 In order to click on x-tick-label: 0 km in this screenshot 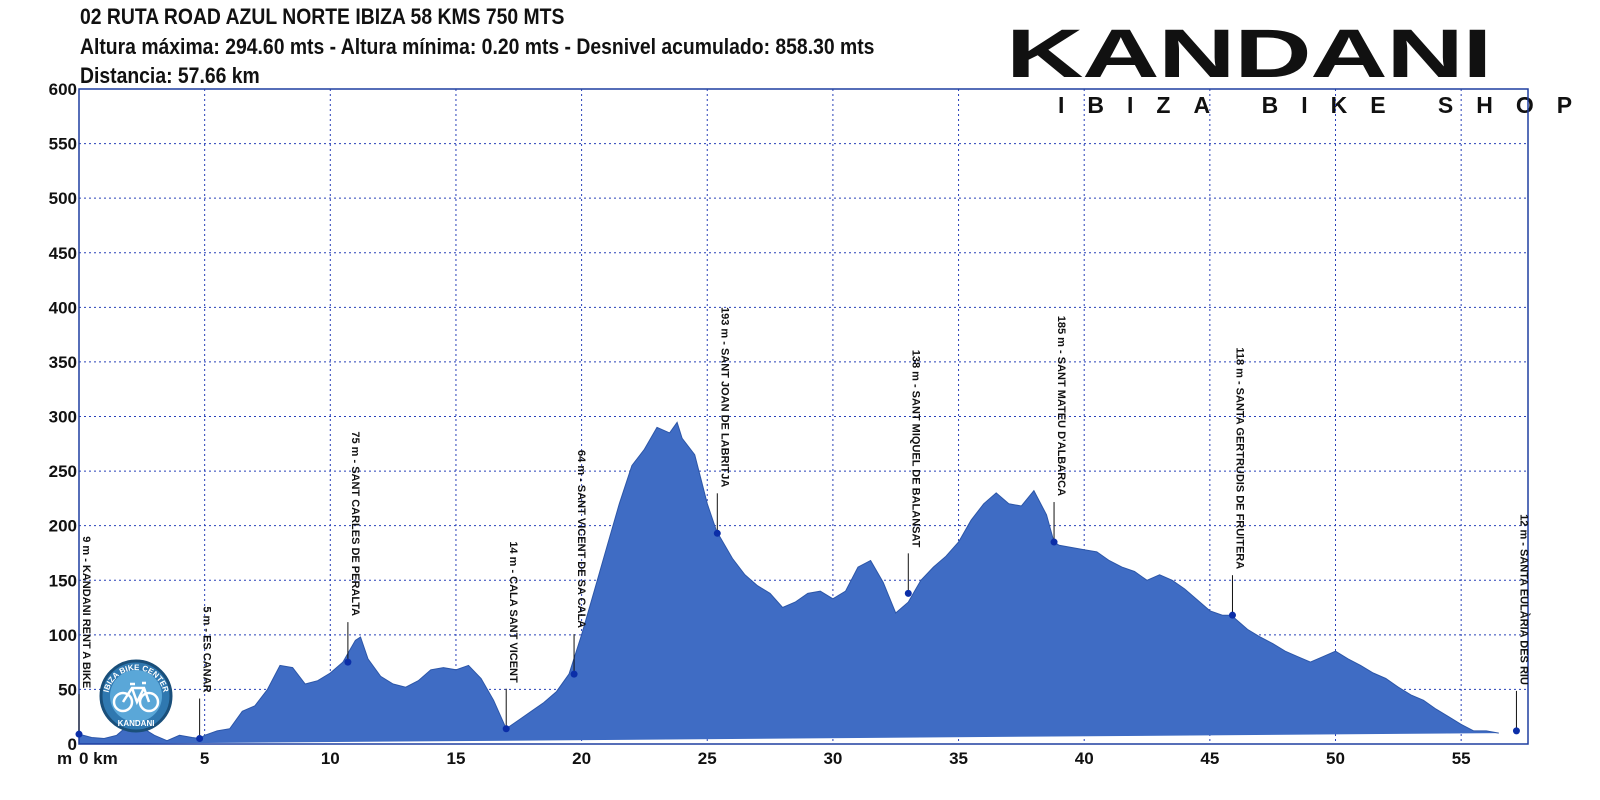, I will do `click(98, 758)`.